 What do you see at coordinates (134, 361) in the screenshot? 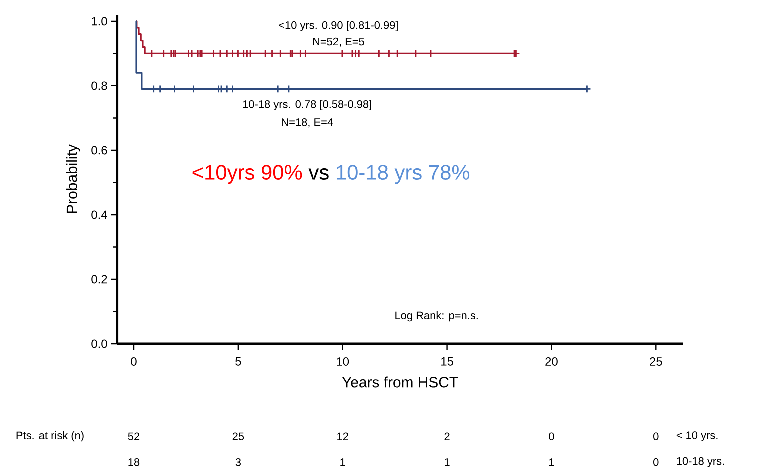
I see `x-tick-label: 0` at bounding box center [134, 361].